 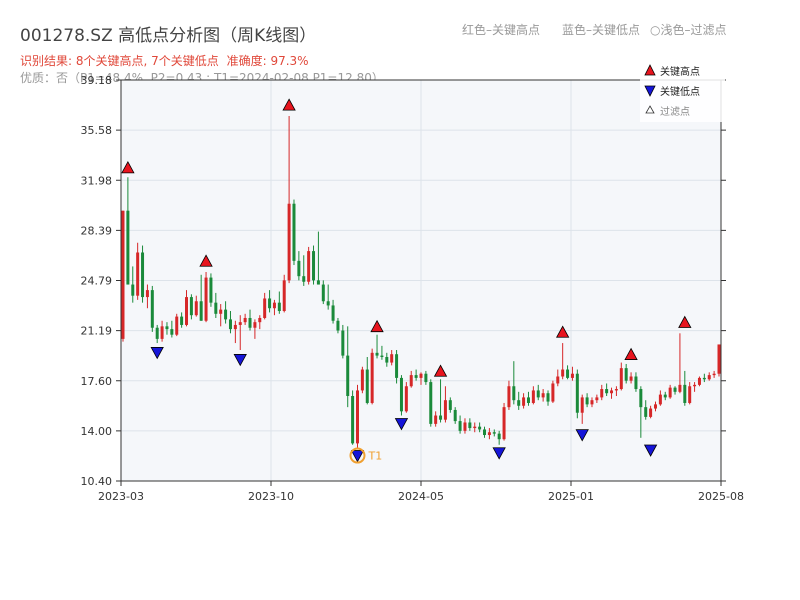 What do you see at coordinates (97, 381) in the screenshot?
I see `y-tick-label: 17.60` at bounding box center [97, 381].